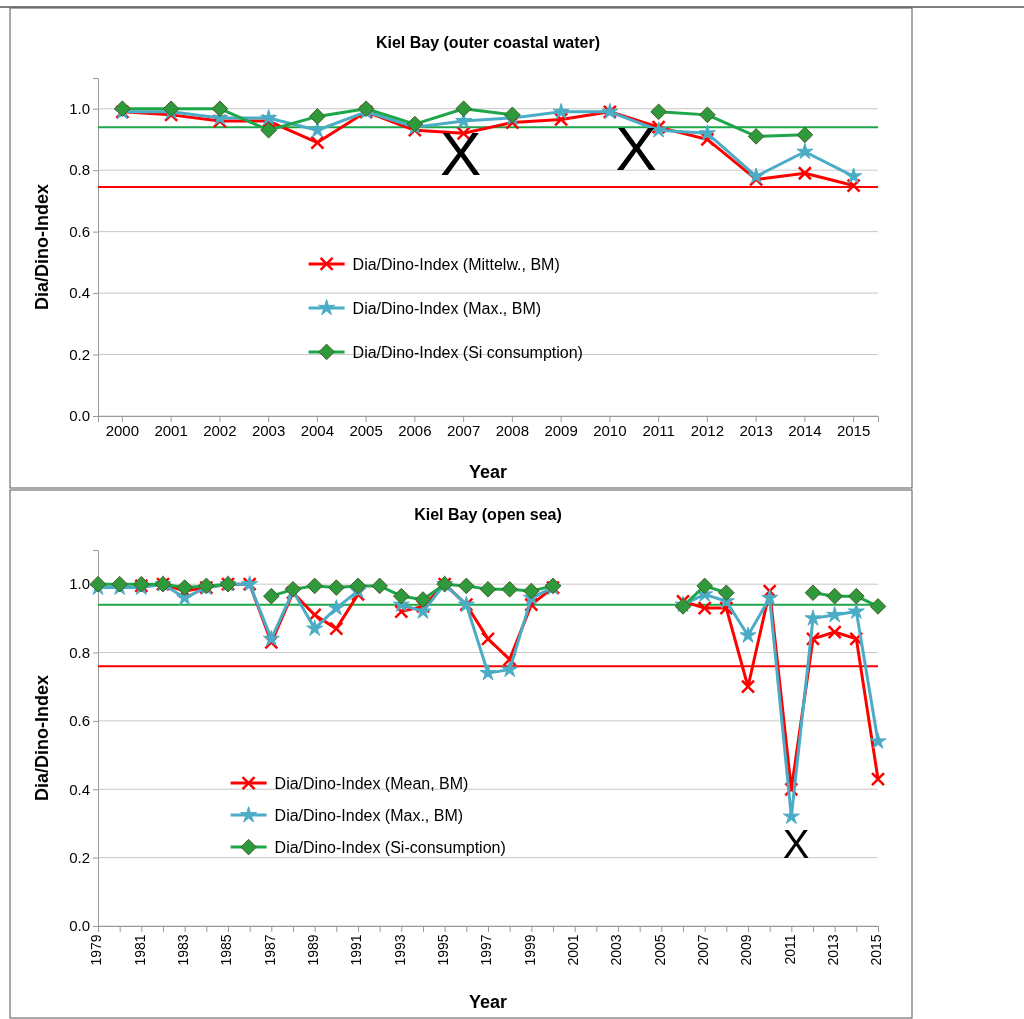  What do you see at coordinates (96, 950) in the screenshot?
I see `x-tick-label: 1979` at bounding box center [96, 950].